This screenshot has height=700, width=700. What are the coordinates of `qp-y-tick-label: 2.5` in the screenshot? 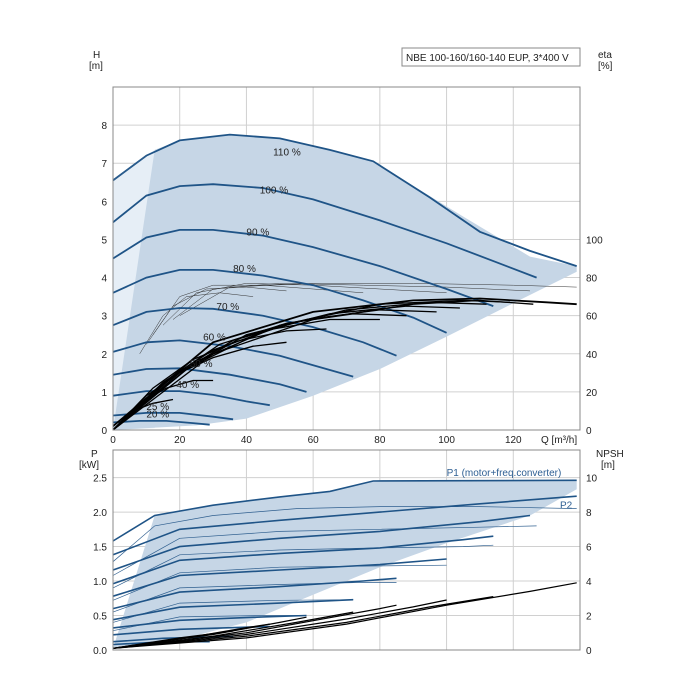 It's located at (100, 479).